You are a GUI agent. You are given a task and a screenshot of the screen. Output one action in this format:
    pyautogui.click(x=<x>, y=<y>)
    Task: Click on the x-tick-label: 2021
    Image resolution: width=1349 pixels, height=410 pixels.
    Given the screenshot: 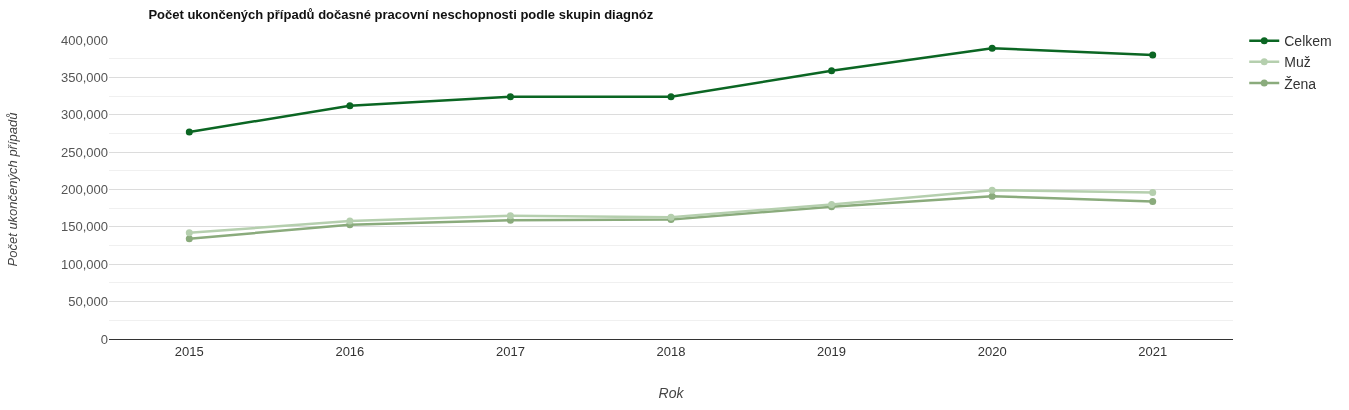 What is the action you would take?
    pyautogui.click(x=1153, y=351)
    